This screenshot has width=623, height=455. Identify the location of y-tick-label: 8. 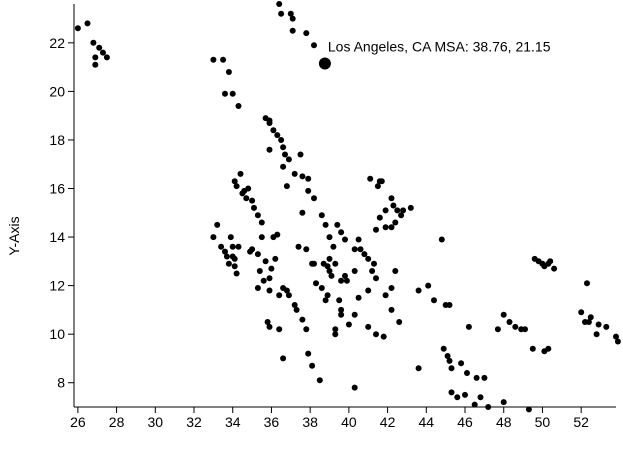
(61, 383).